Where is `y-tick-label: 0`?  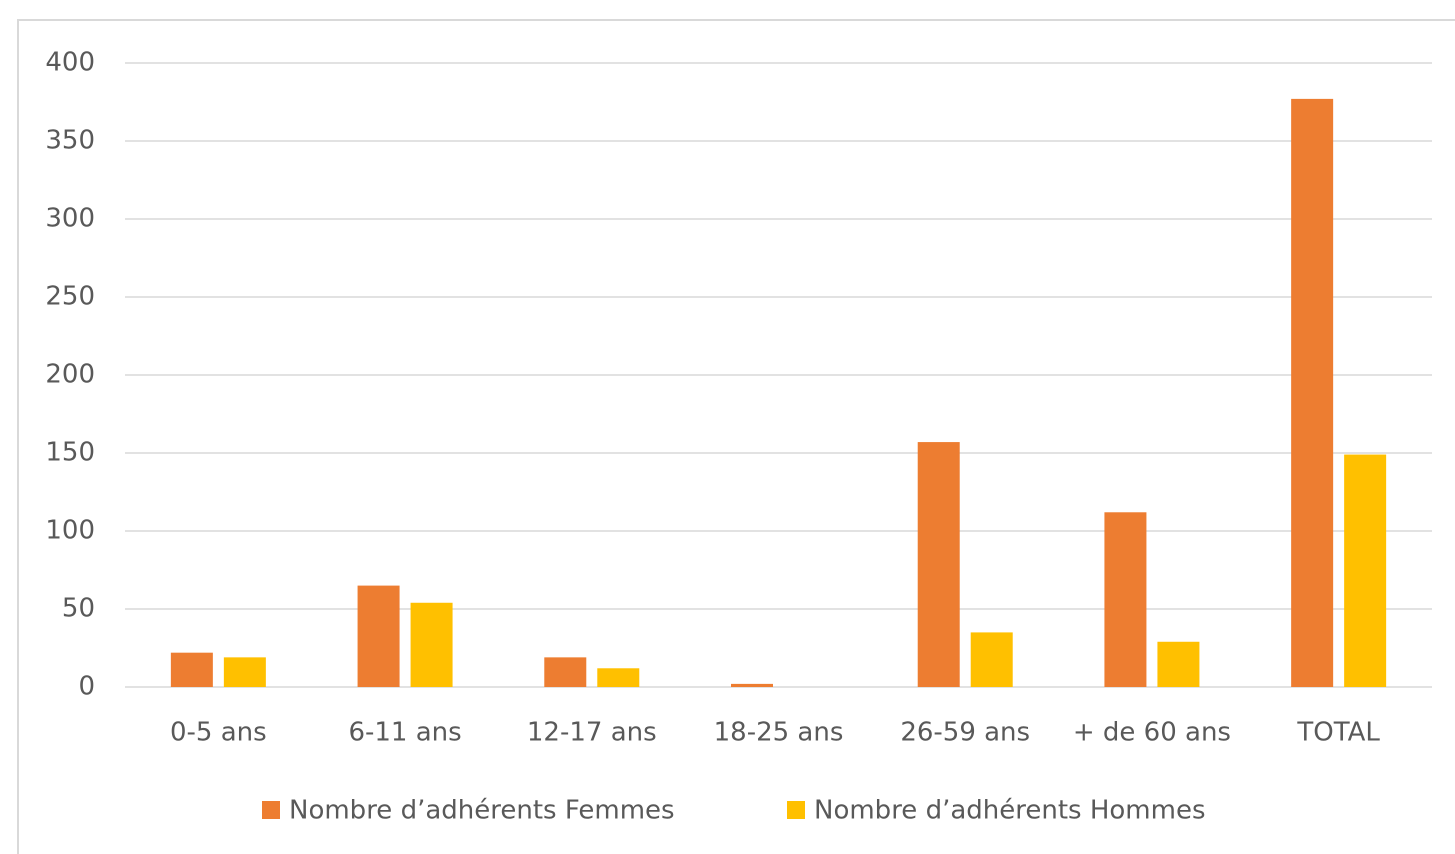
y-tick-label: 0 is located at coordinates (86, 687).